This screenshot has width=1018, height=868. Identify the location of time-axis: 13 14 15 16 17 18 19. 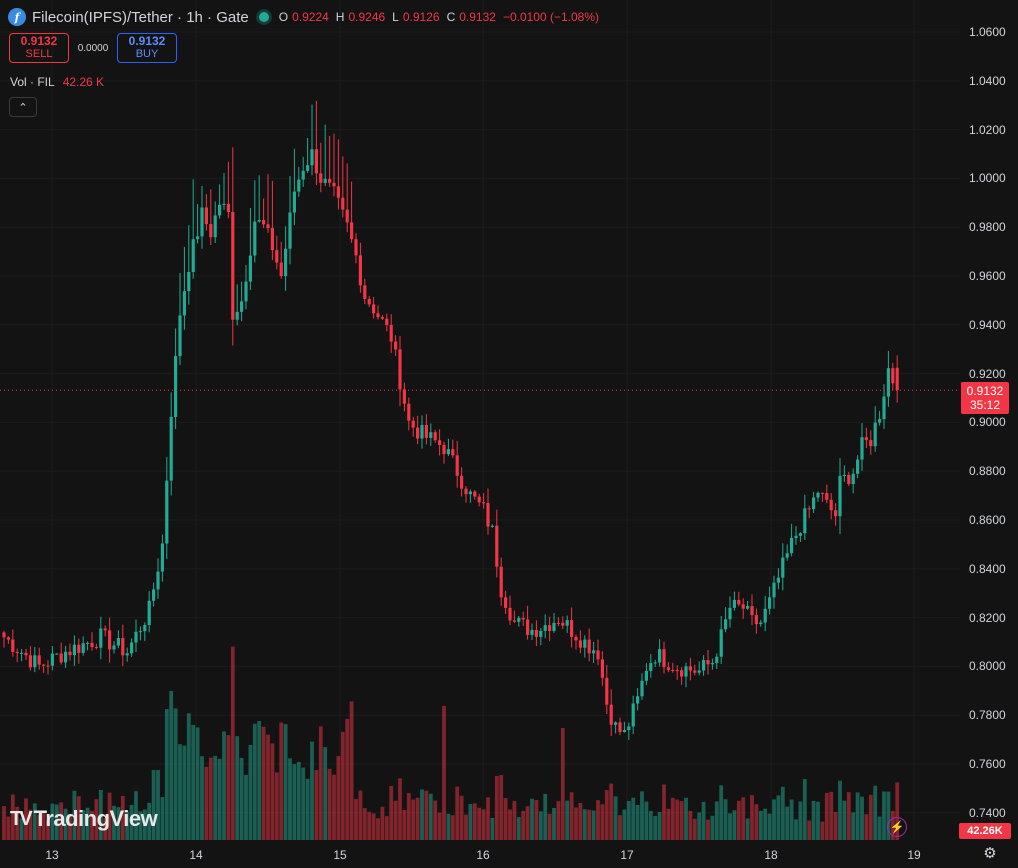
(480, 854).